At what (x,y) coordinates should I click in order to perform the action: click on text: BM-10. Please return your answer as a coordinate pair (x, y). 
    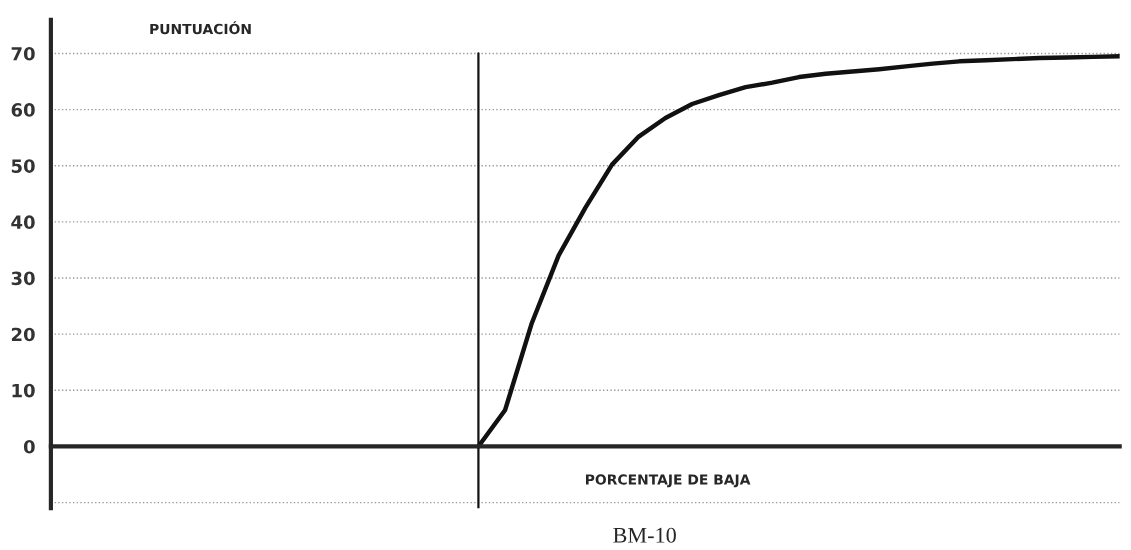
    Looking at the image, I should click on (644, 535).